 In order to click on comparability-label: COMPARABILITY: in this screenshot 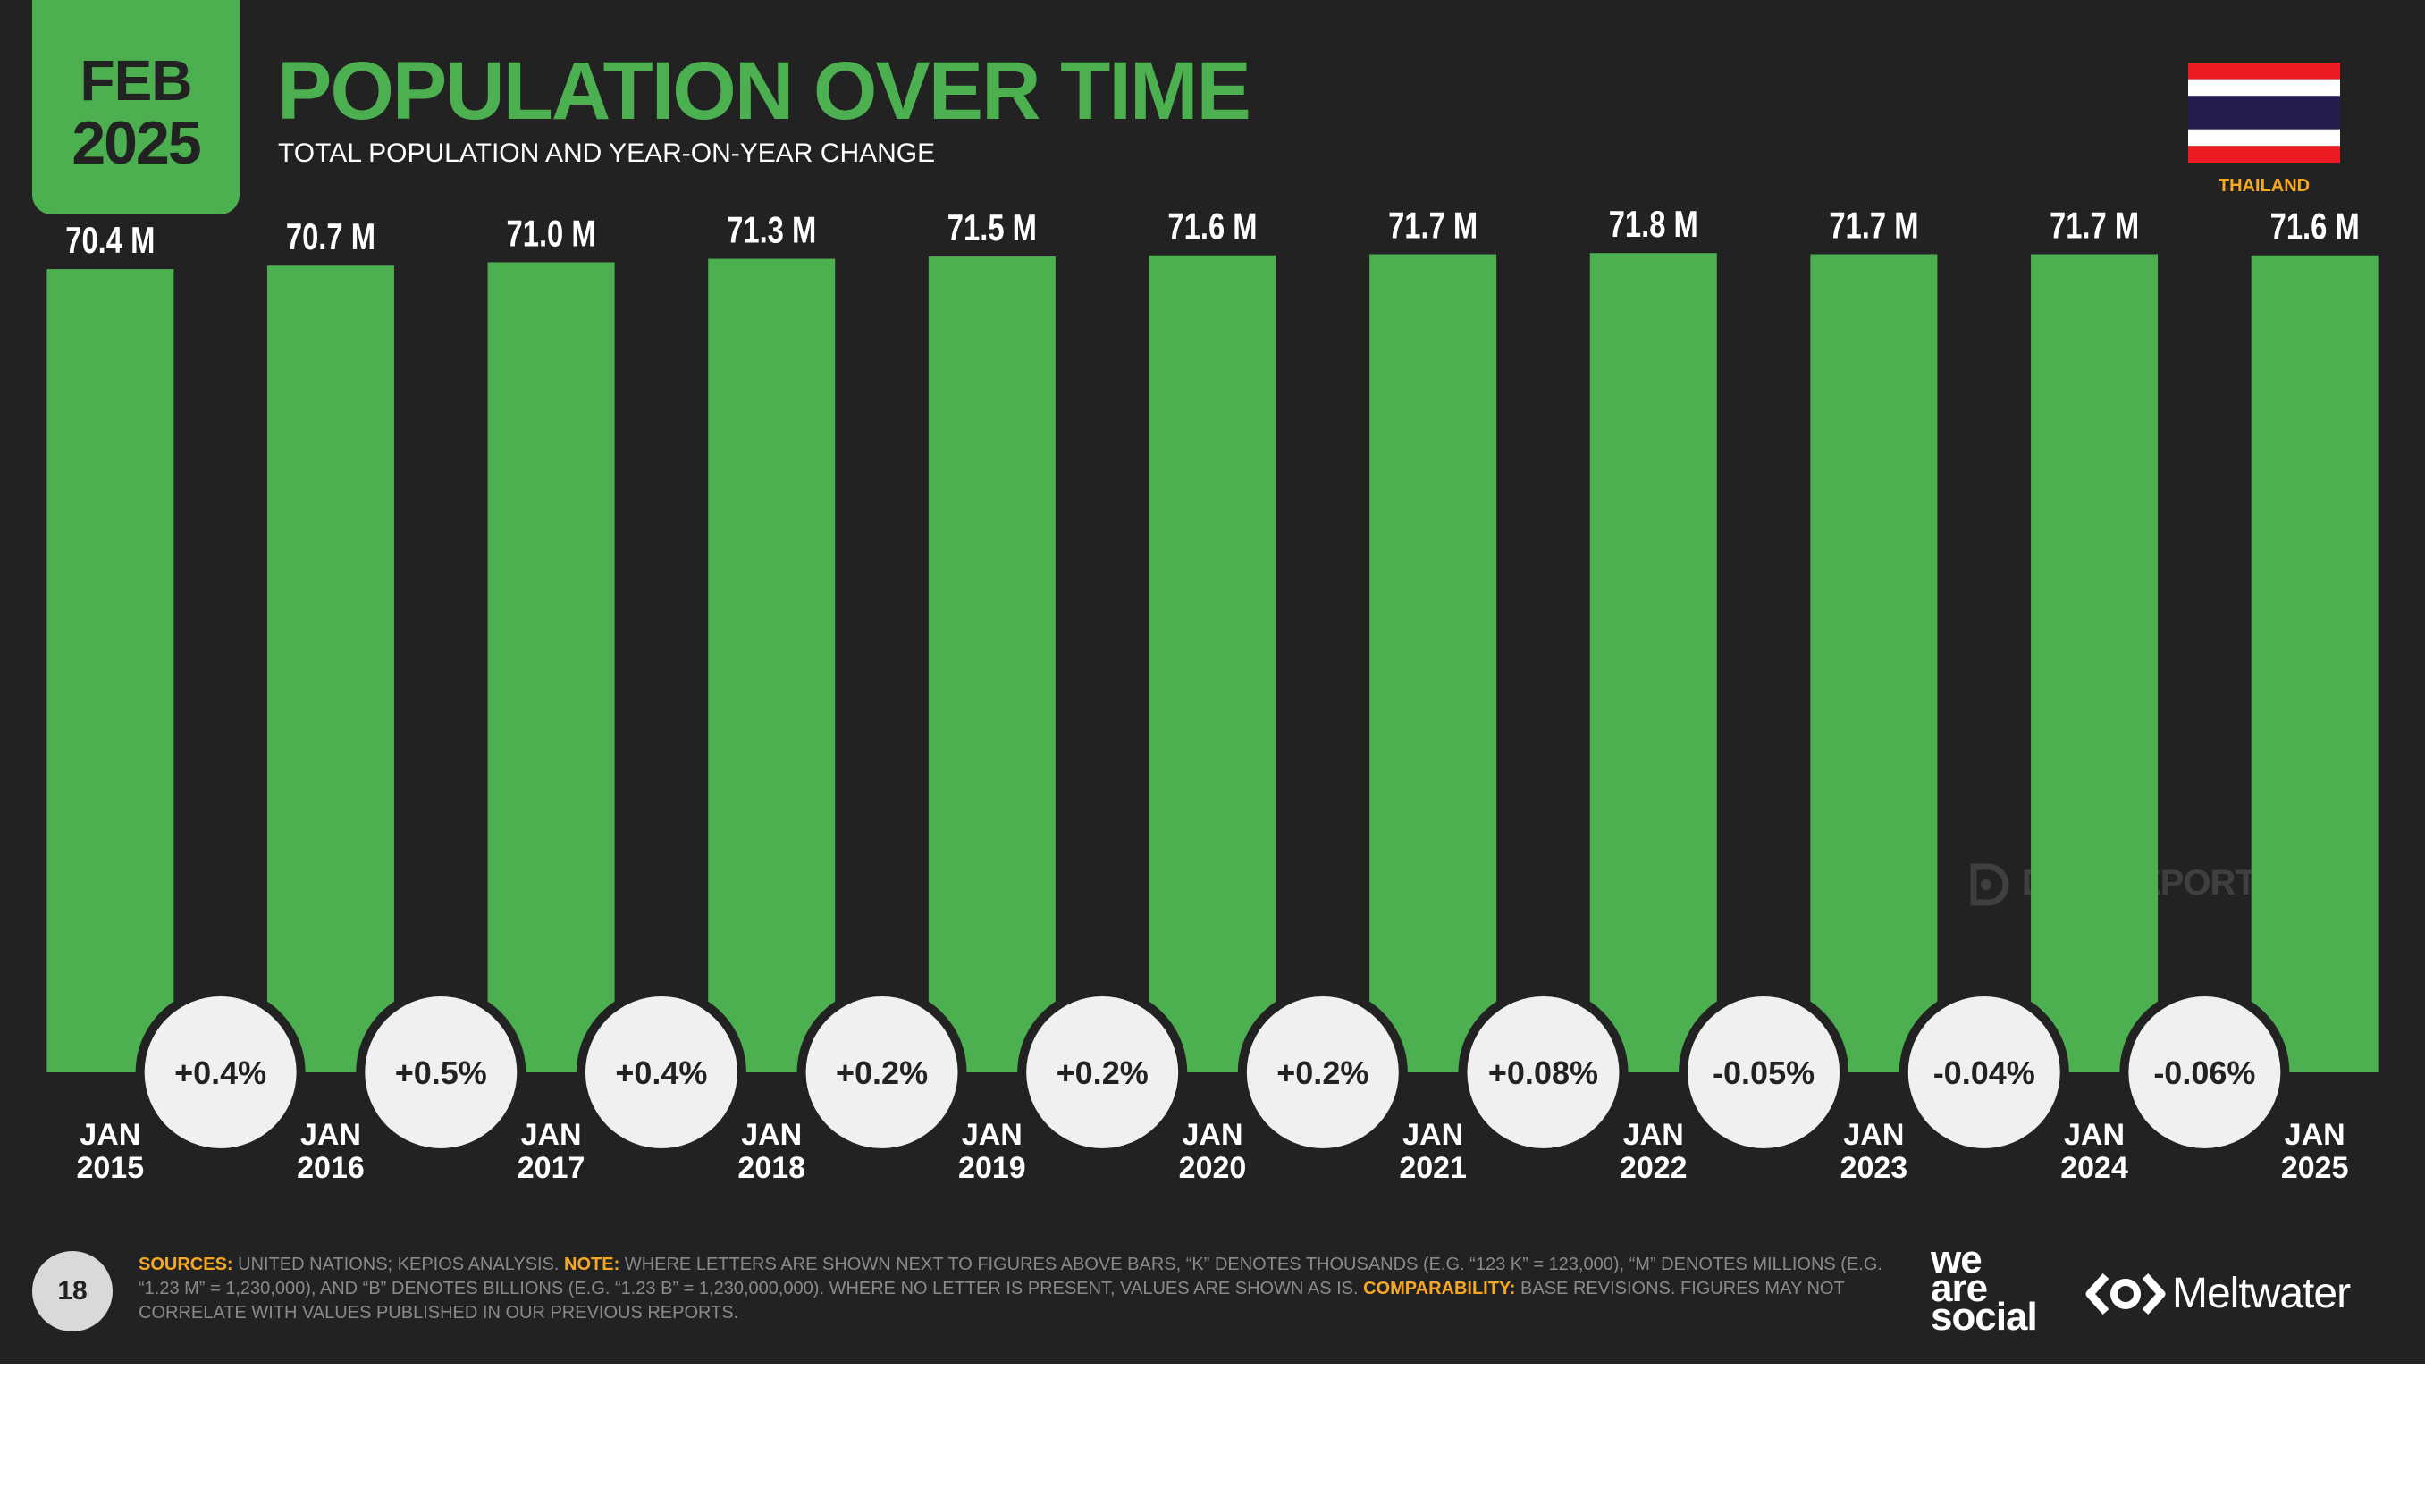, I will do `click(1439, 1288)`.